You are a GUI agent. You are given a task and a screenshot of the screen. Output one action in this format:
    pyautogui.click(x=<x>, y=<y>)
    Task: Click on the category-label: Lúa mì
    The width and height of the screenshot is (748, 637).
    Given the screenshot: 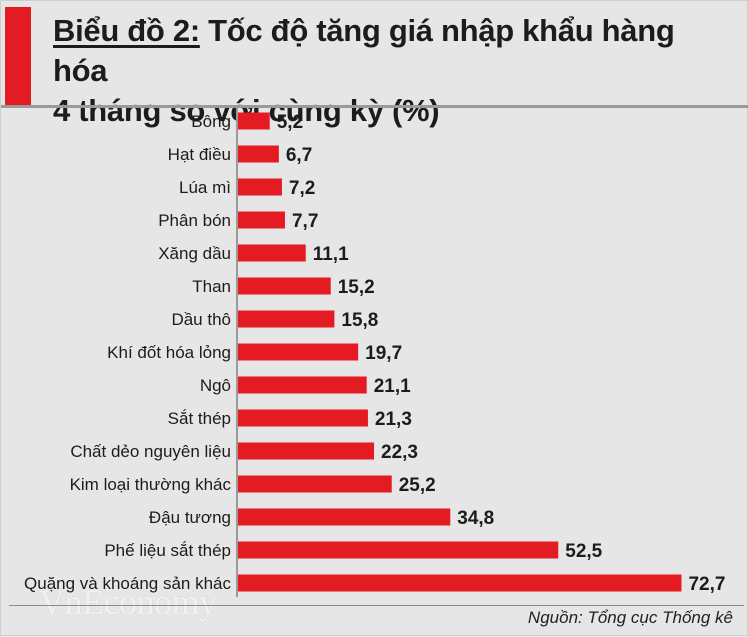 What is the action you would take?
    pyautogui.click(x=205, y=187)
    